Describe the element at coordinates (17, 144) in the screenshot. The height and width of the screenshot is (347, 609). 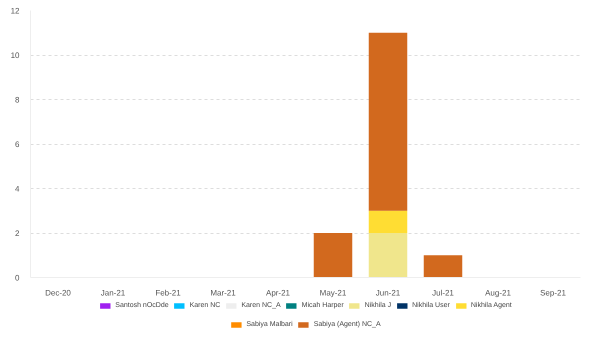
I see `y-tick-label: 6` at that location.